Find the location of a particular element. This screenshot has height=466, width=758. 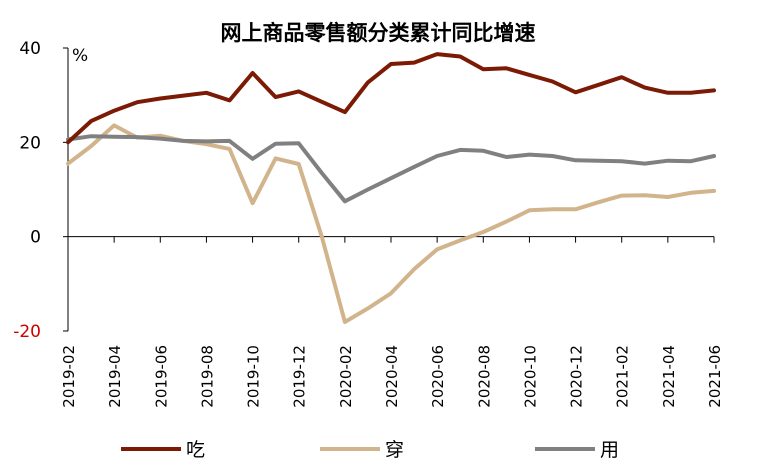

y-axis-tick-labels: 40 20 0 -20 is located at coordinates (27, 190).